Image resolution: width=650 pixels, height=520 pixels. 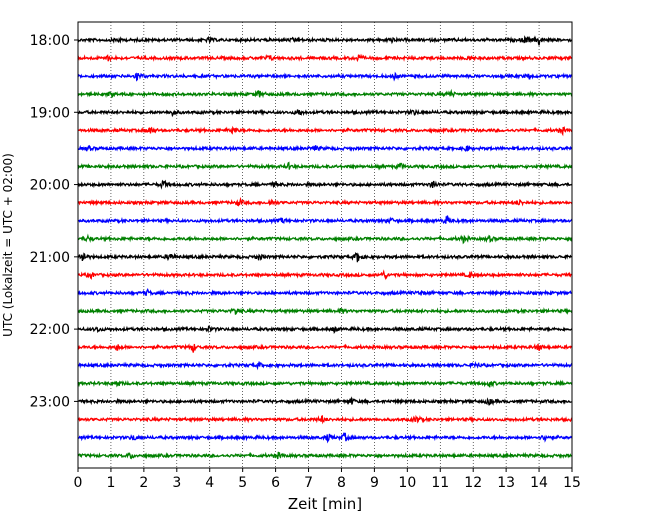 I want to click on y-tick-label: 20:00, so click(x=50, y=186).